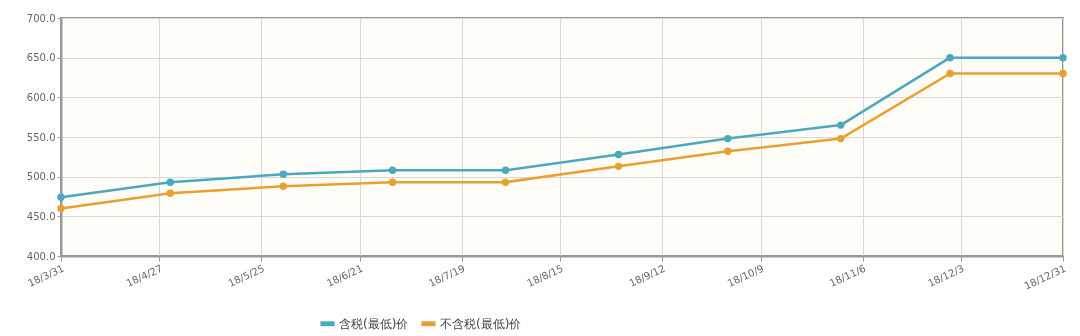  Describe the element at coordinates (374, 323) in the screenshot. I see `legend-label: 含税(最低)价` at that location.